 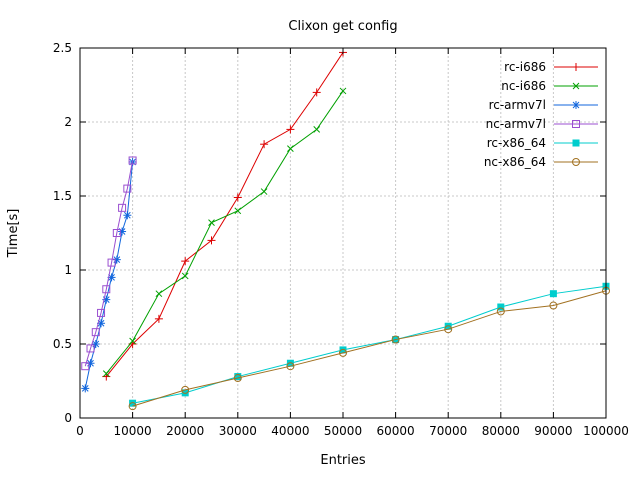 What do you see at coordinates (551, 67) in the screenshot?
I see `legend-item-rc-i686: rc-i686` at bounding box center [551, 67].